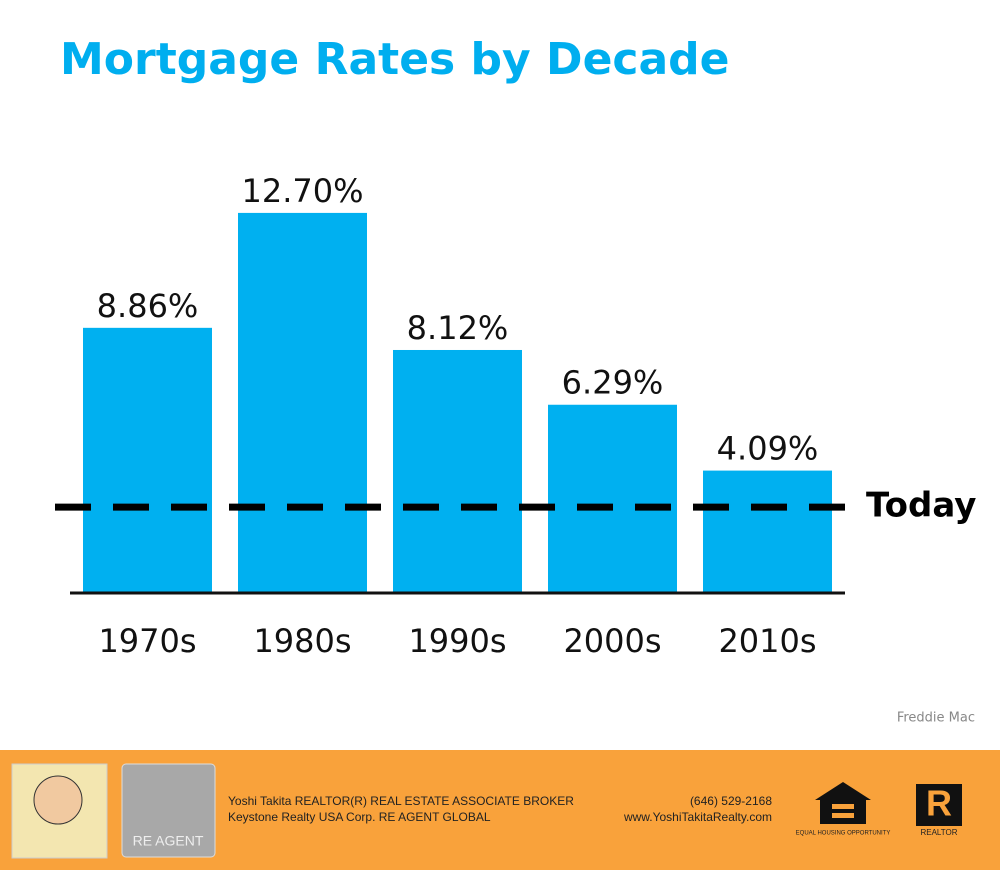 This screenshot has width=1000, height=870. I want to click on equal-housing-text: EQUAL HOUSING OPPORTUNITY, so click(843, 834).